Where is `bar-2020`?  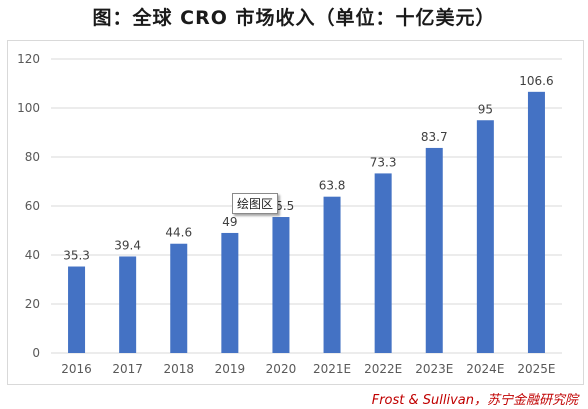 bar-2020 is located at coordinates (281, 285).